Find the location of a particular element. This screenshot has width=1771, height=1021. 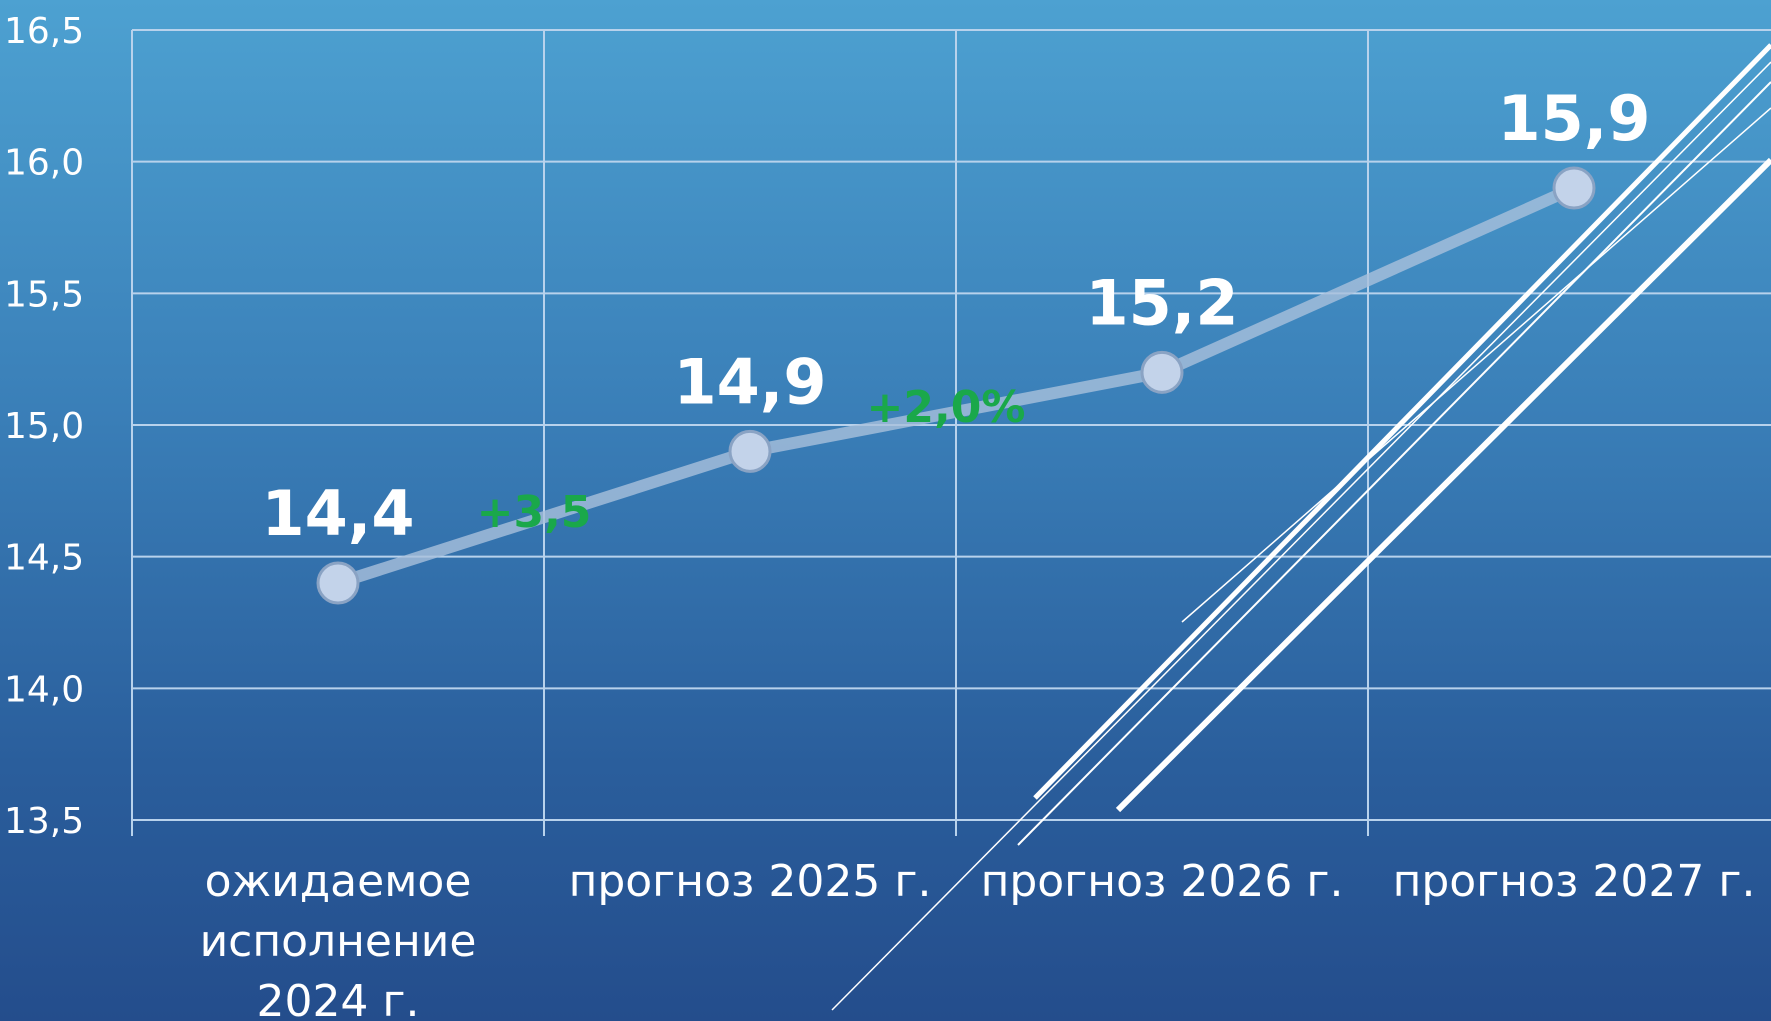

x-category-label-line: прогноз 2026 г. is located at coordinates (1162, 881).